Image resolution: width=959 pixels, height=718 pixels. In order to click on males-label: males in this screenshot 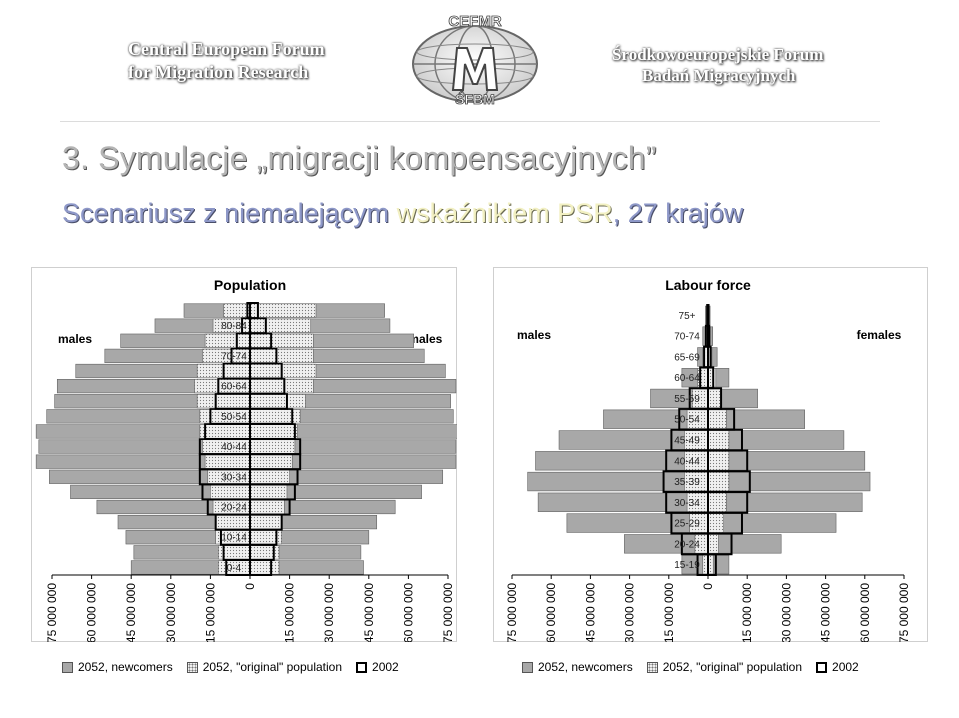, I will do `click(534, 335)`.